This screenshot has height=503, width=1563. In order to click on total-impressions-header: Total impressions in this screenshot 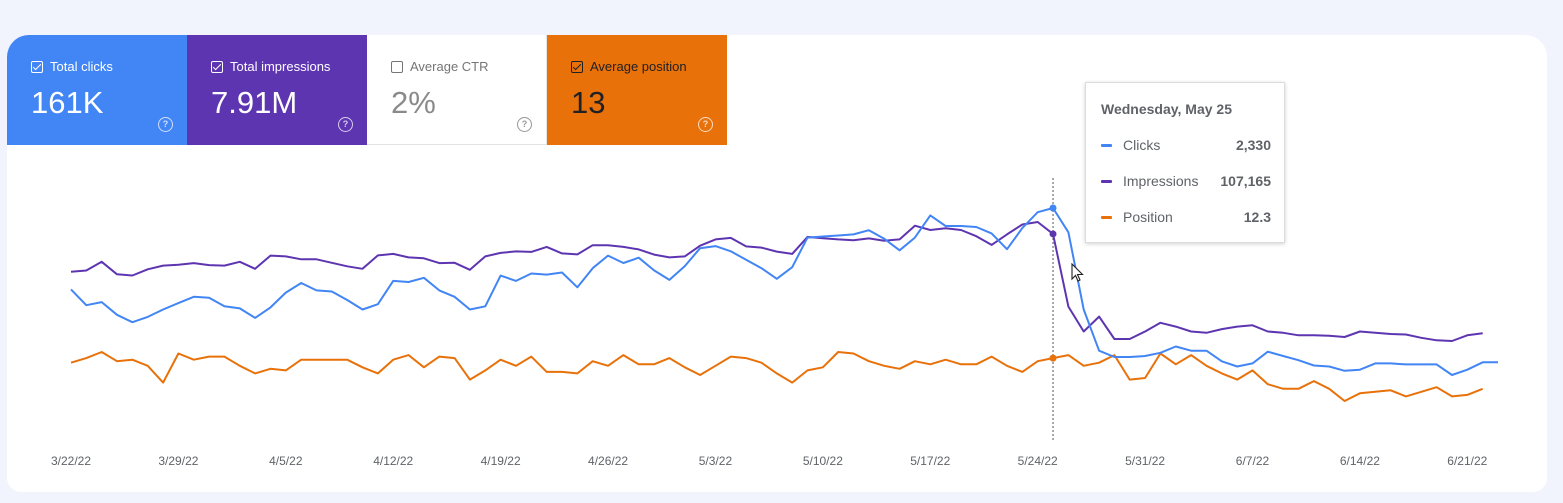, I will do `click(270, 66)`.